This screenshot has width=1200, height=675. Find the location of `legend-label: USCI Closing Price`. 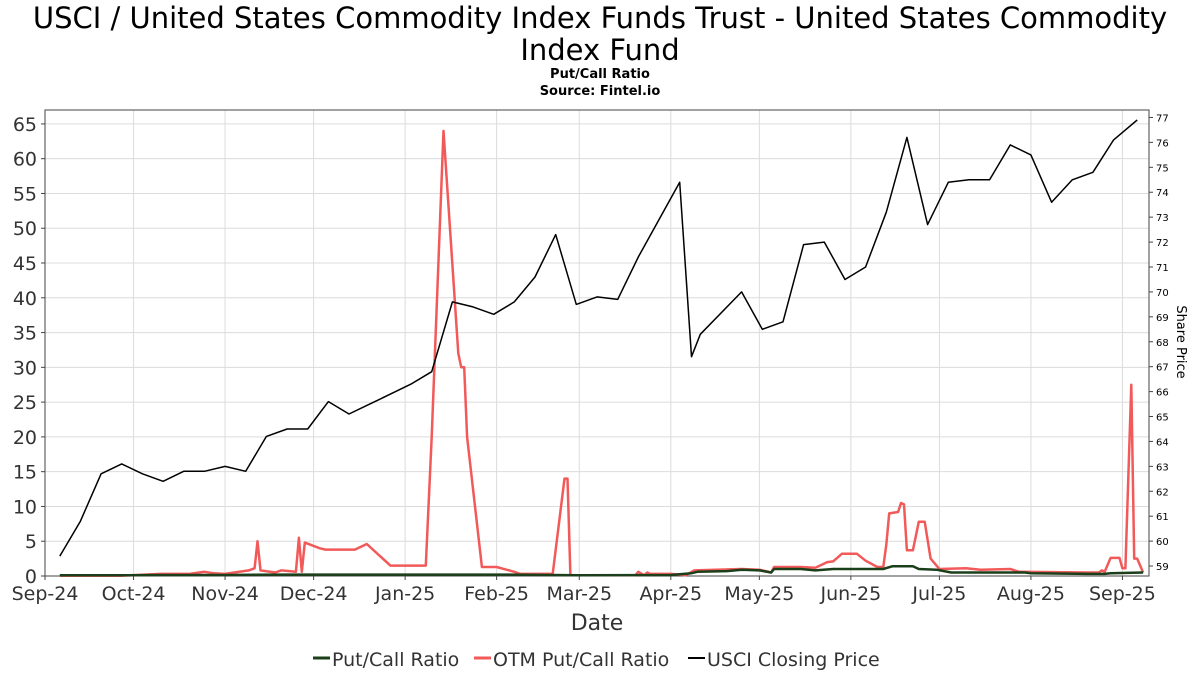

legend-label: USCI Closing Price is located at coordinates (793, 660).